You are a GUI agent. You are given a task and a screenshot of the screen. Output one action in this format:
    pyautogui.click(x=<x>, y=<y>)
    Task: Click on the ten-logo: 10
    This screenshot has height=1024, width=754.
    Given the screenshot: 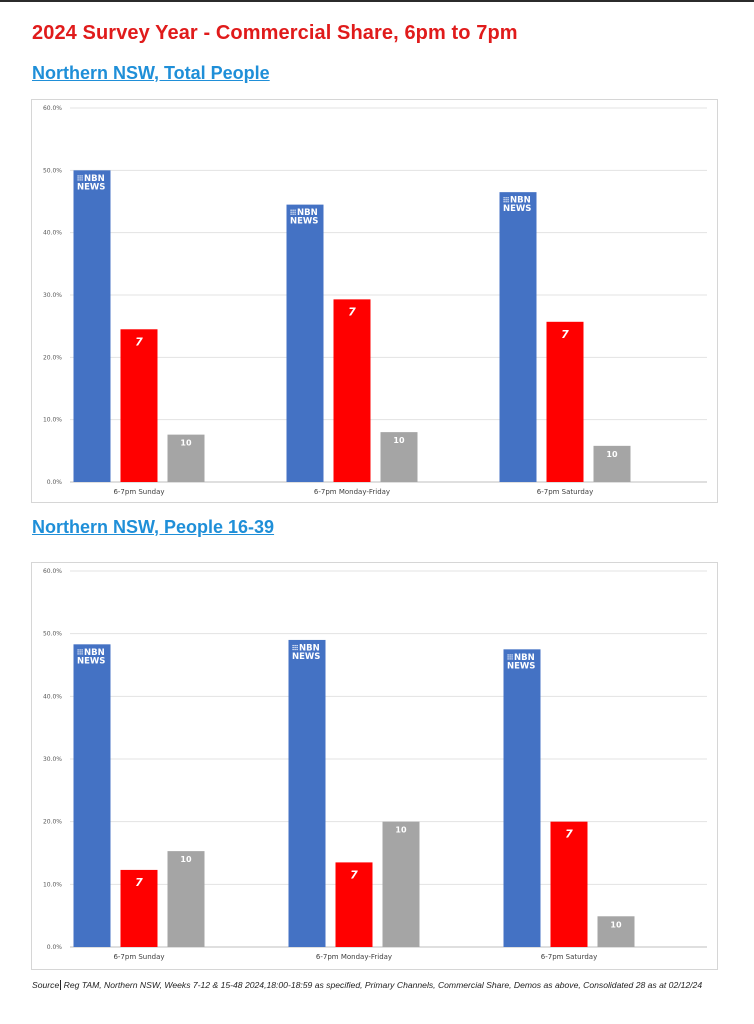 What is the action you would take?
    pyautogui.click(x=612, y=454)
    